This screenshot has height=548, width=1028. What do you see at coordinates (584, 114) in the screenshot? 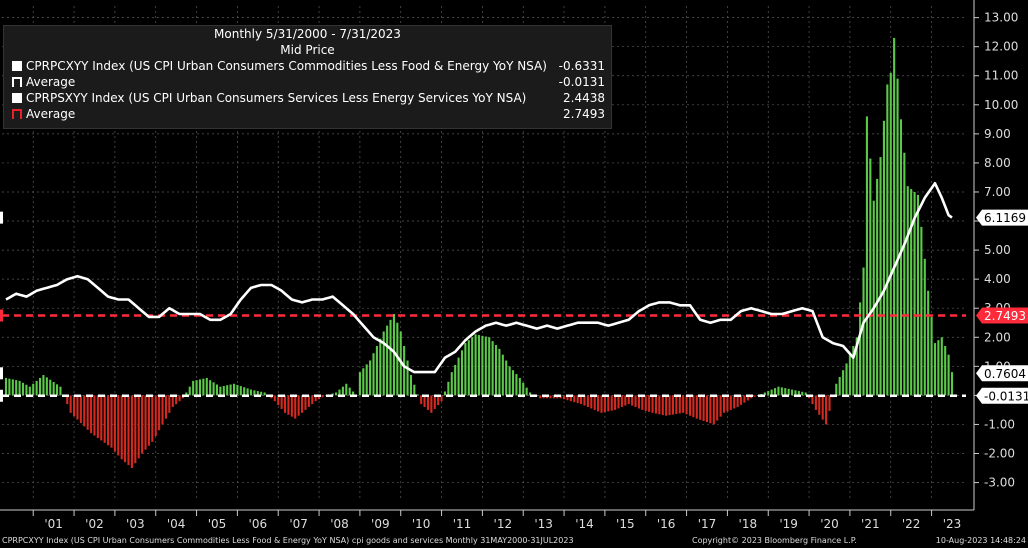
I see `legend-value: 2.7493` at bounding box center [584, 114].